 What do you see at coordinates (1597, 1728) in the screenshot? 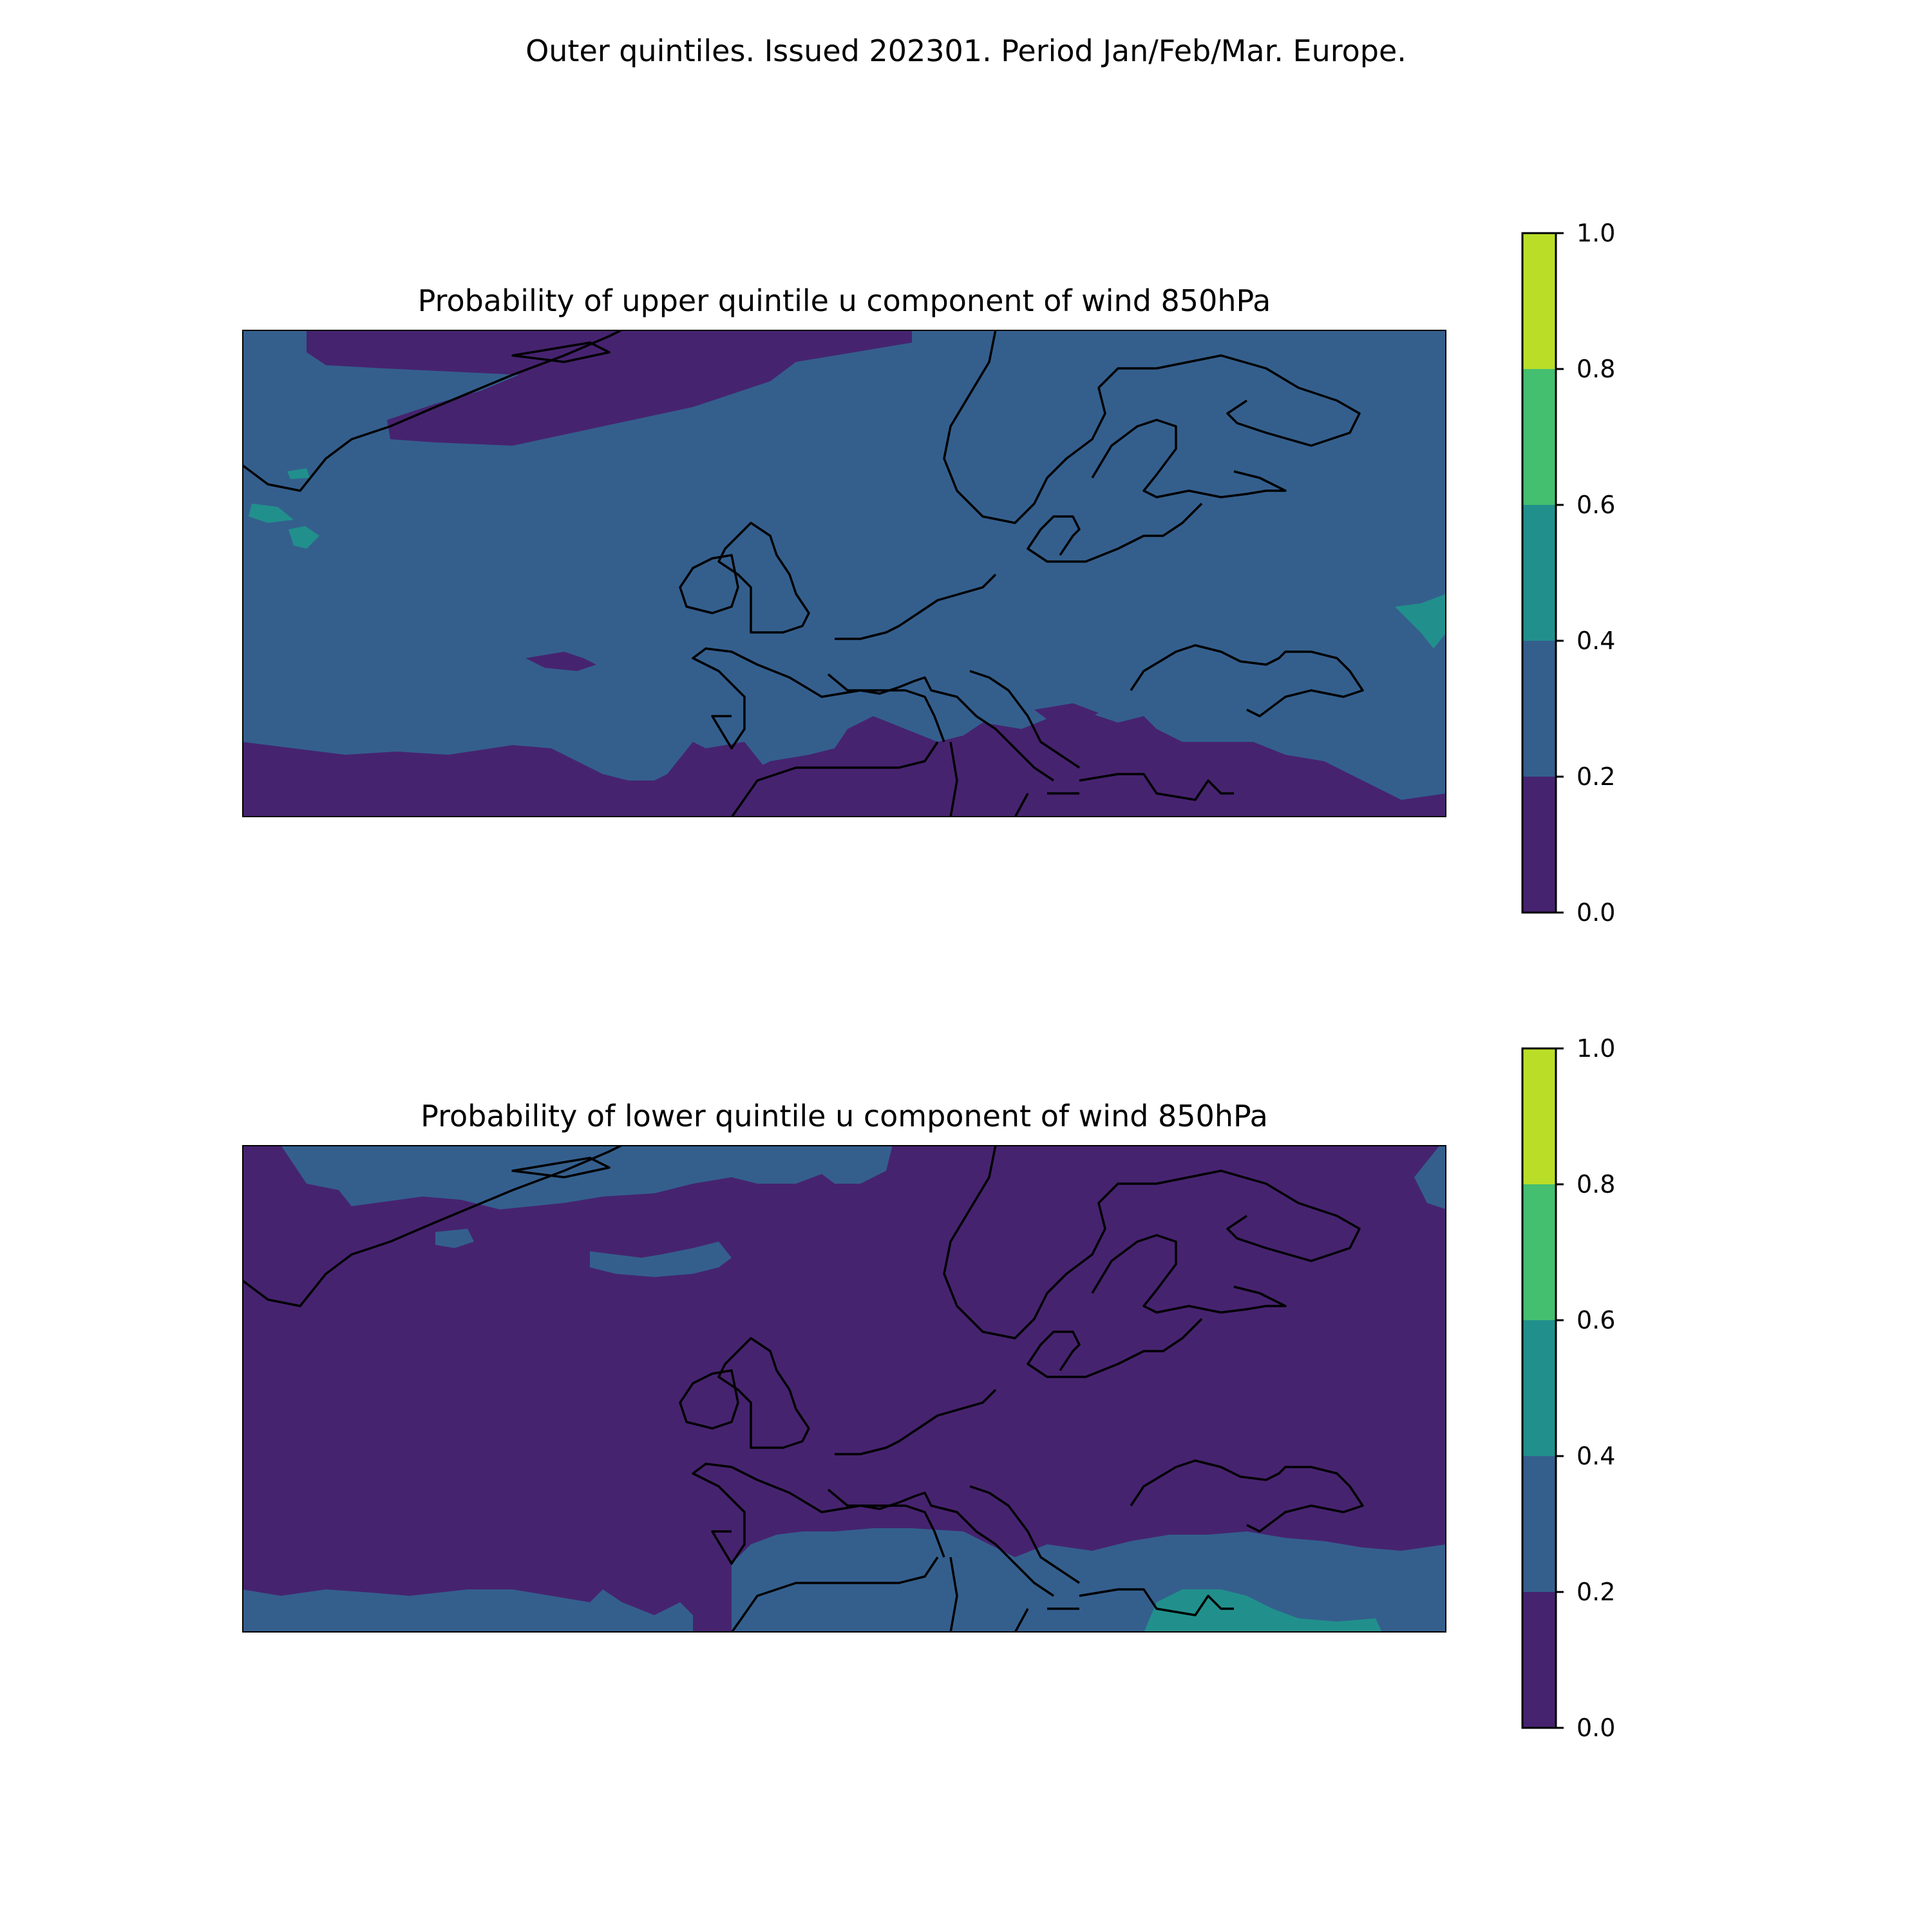
I see `colorbar-lower-tick: 0.0` at bounding box center [1597, 1728].